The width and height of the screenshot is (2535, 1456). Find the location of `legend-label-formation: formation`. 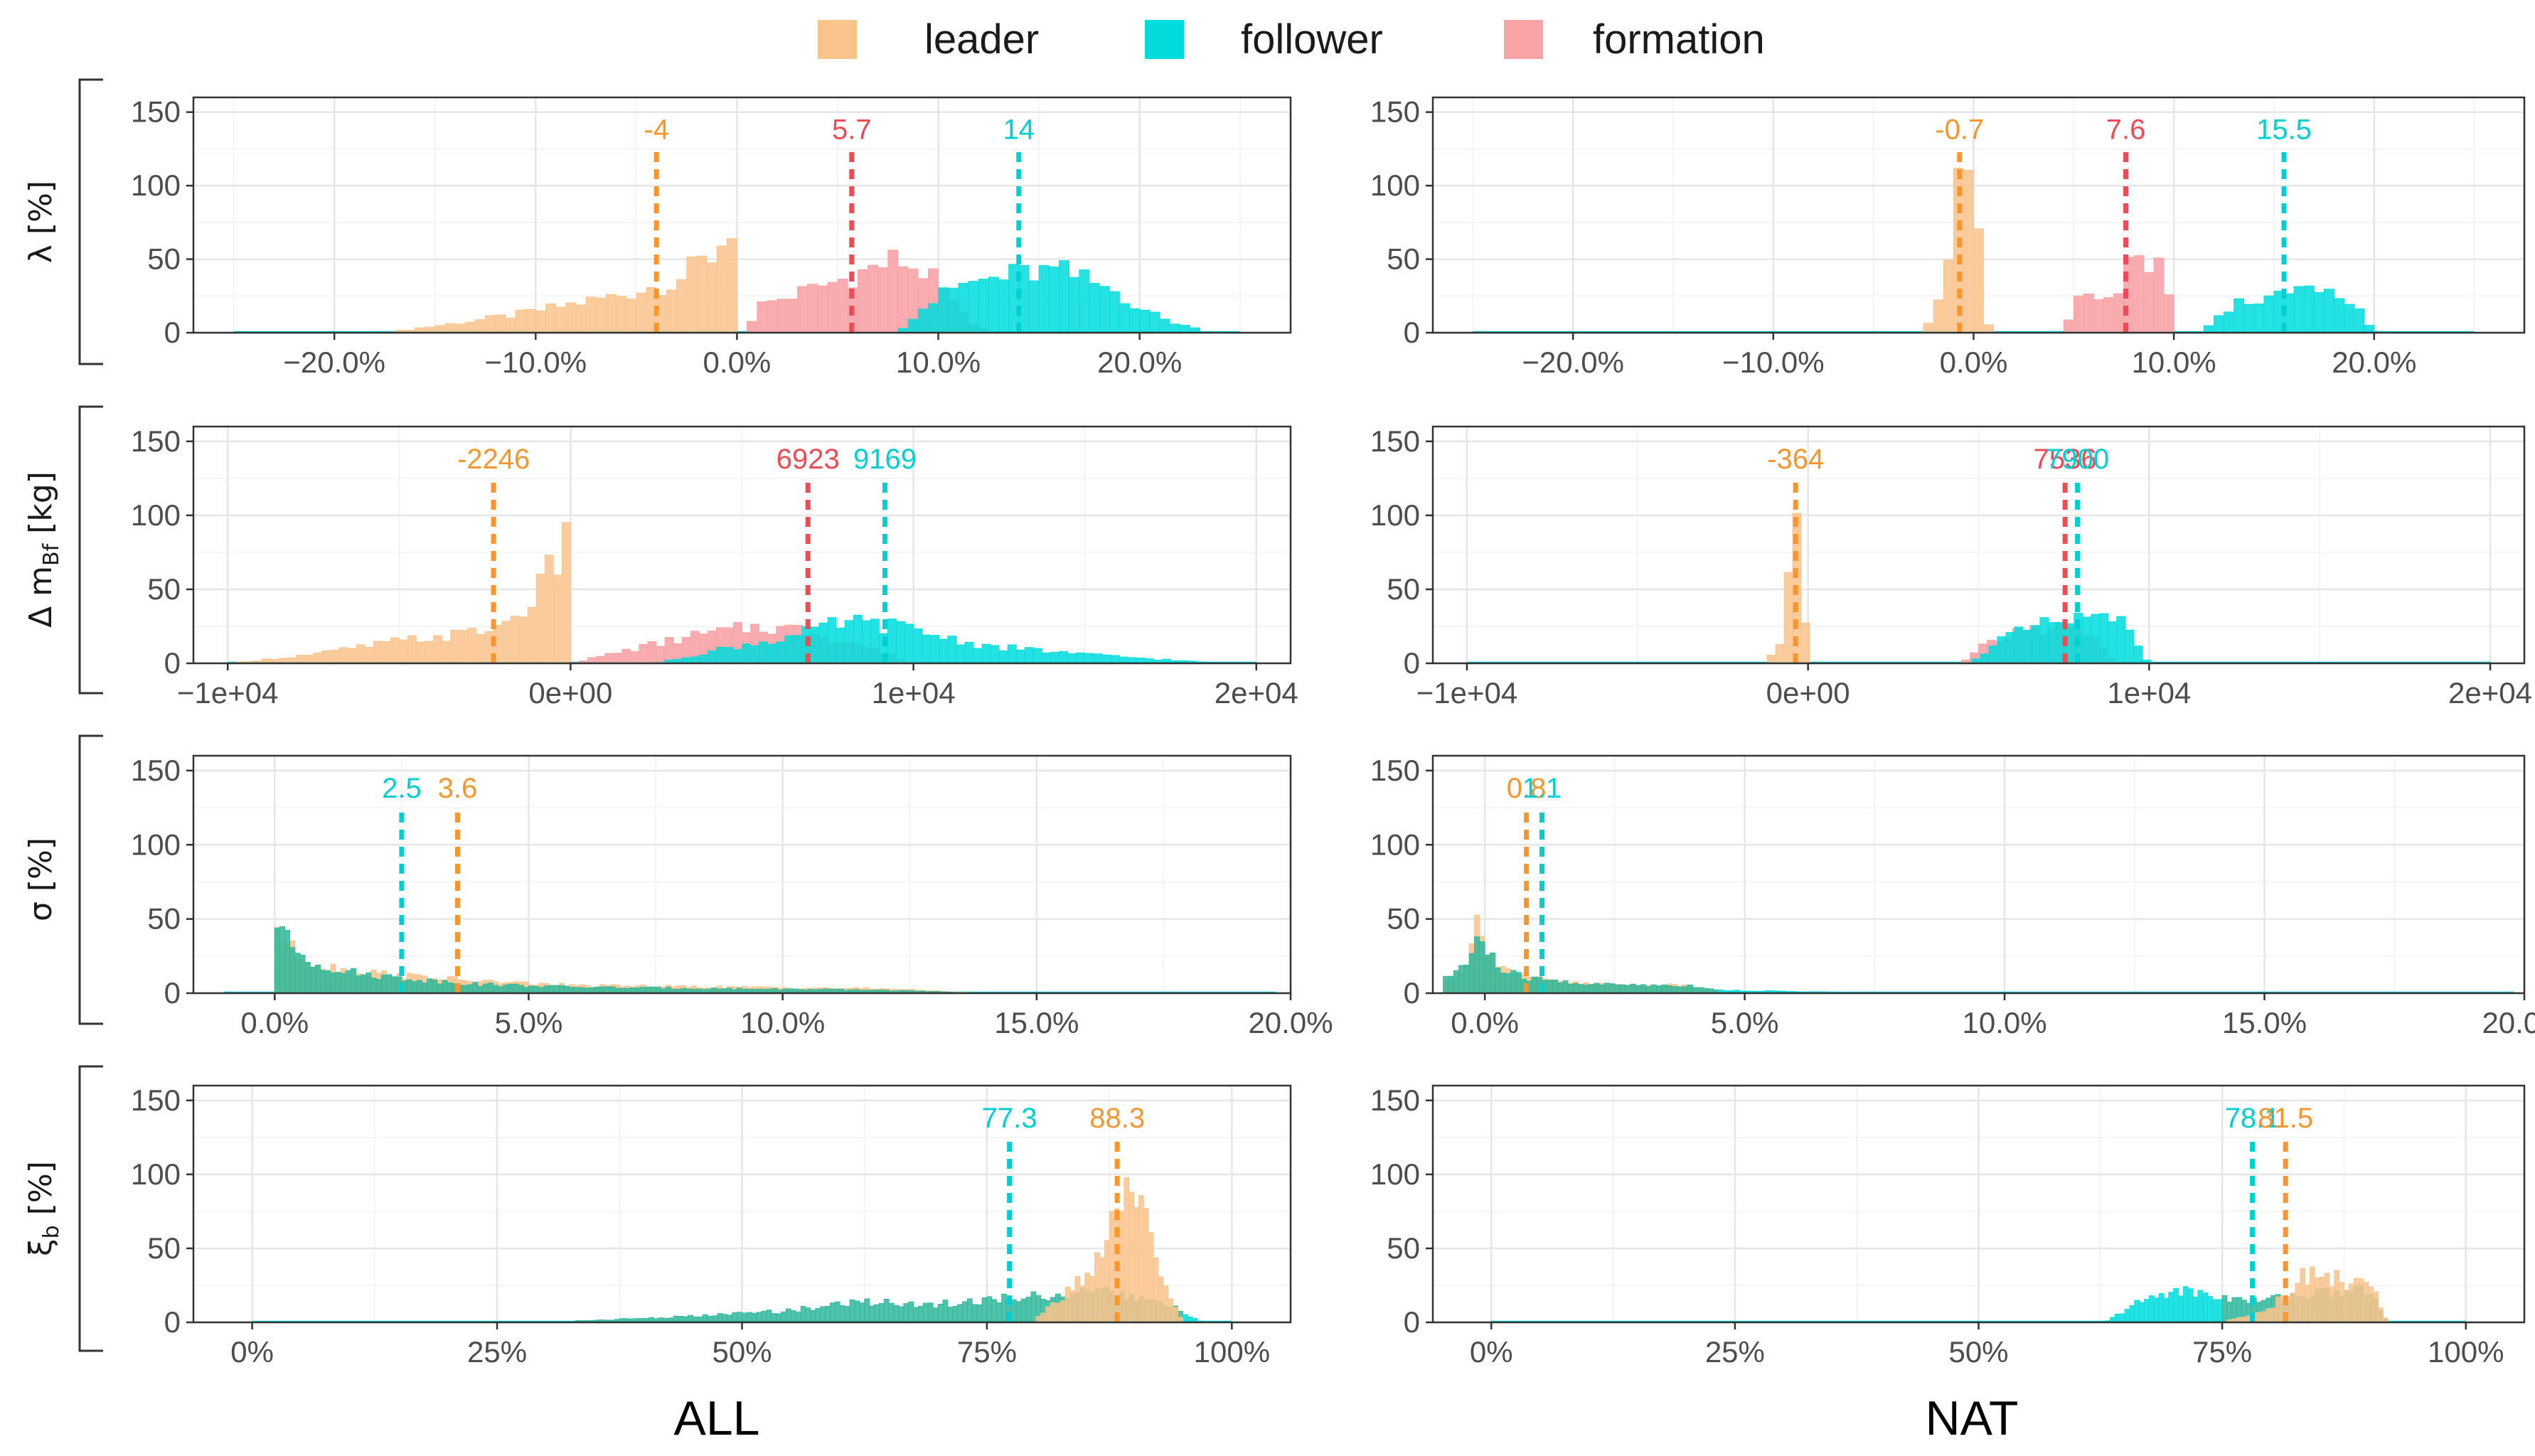

legend-label-formation: formation is located at coordinates (1679, 39).